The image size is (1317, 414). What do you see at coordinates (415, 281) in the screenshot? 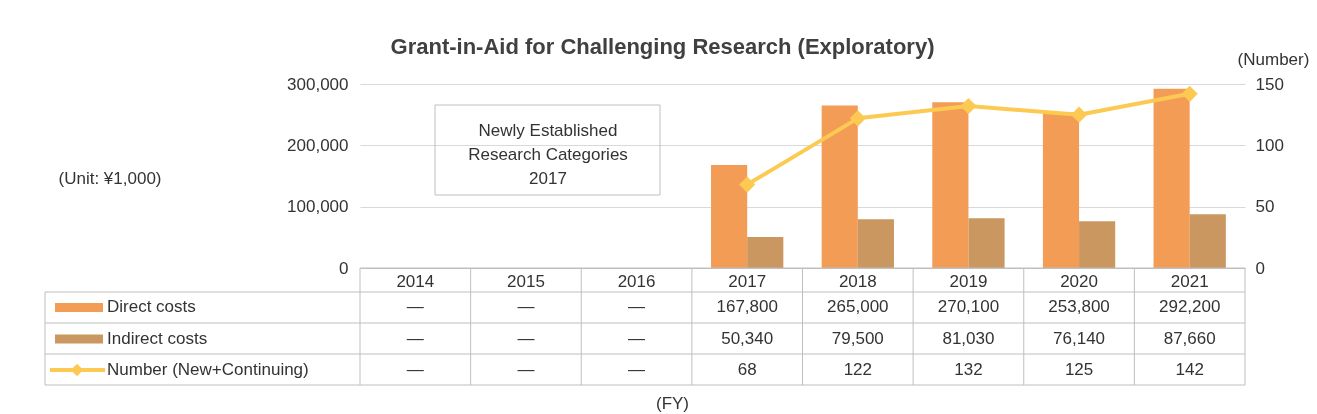
I see `x-tick-label: 2014` at bounding box center [415, 281].